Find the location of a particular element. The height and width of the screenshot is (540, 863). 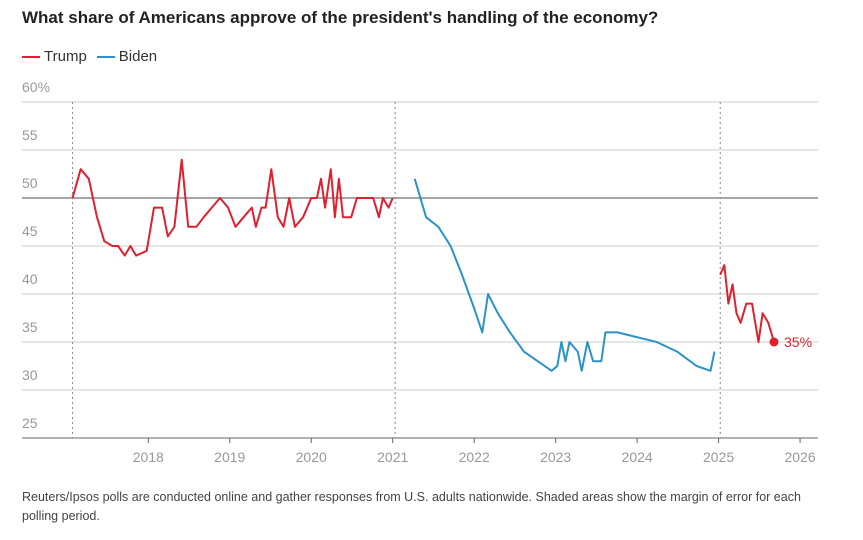

legend-label: Biden is located at coordinates (138, 56).